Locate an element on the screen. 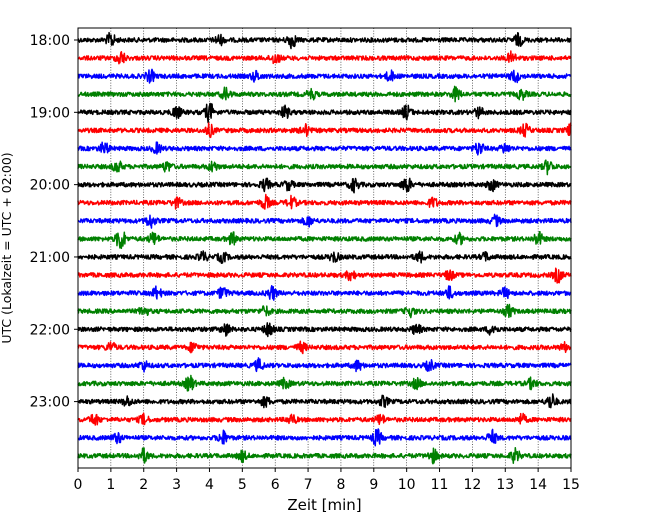  y-tick-label: 21:00 is located at coordinates (50, 258).